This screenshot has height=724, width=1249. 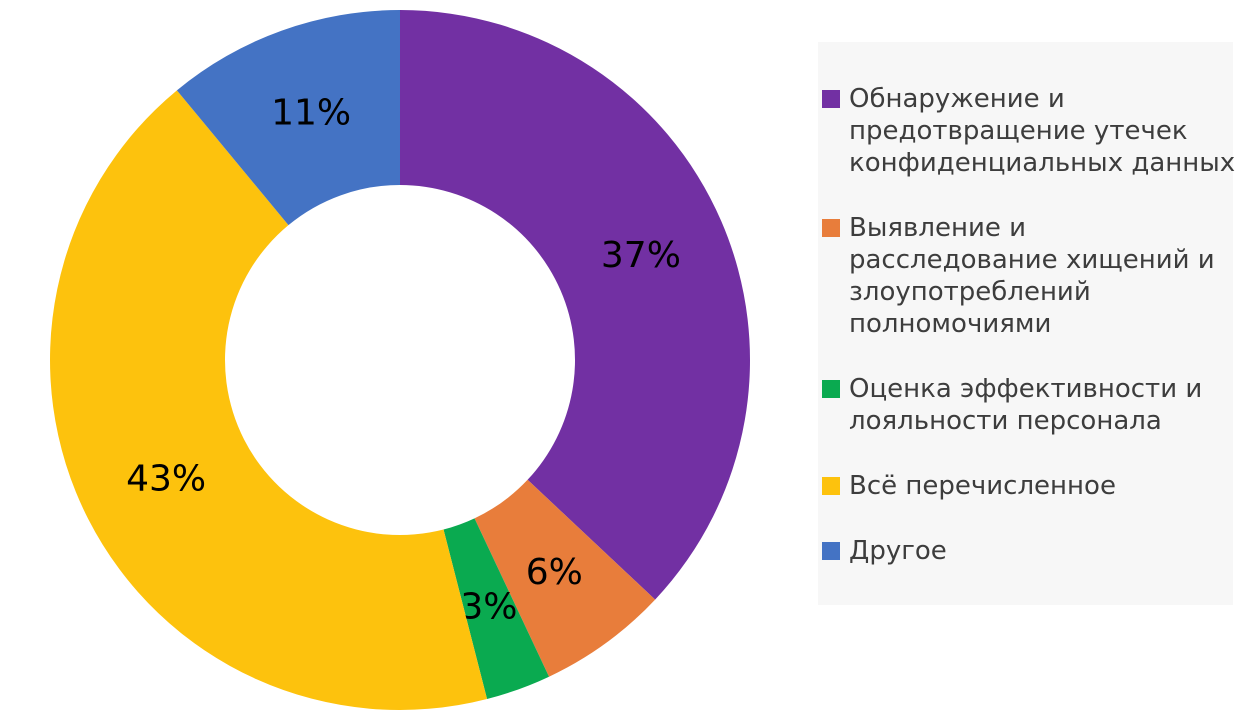 I want to click on legend-label-line: Выявление и, so click(x=937, y=228).